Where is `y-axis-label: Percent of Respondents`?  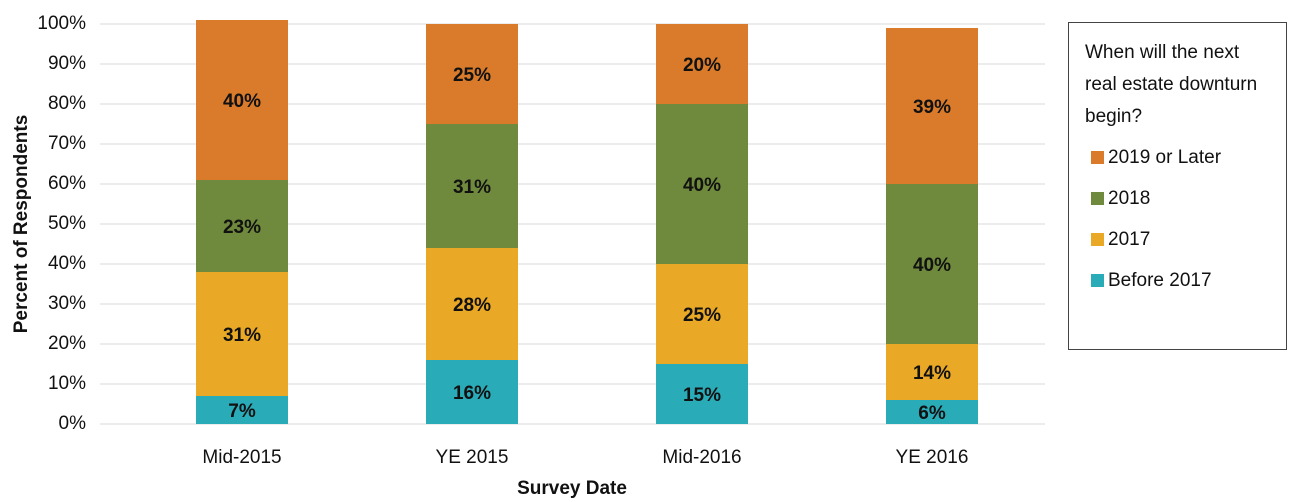
y-axis-label: Percent of Respondents is located at coordinates (21, 224).